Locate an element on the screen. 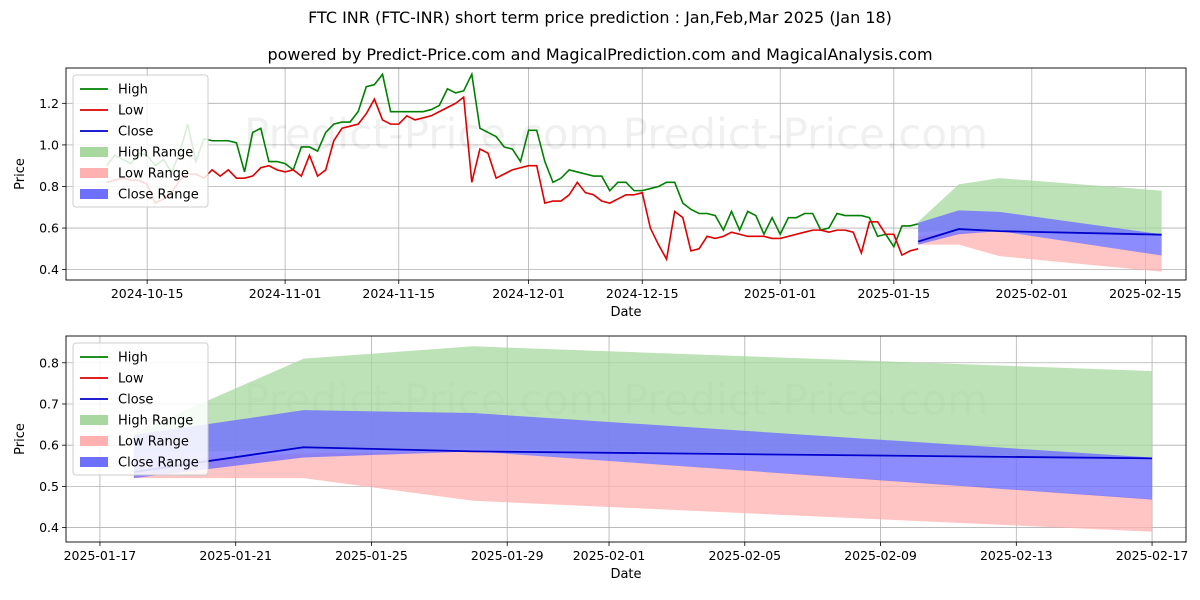 The width and height of the screenshot is (1200, 600). x-tick-label: 2025-02-09 is located at coordinates (880, 555).